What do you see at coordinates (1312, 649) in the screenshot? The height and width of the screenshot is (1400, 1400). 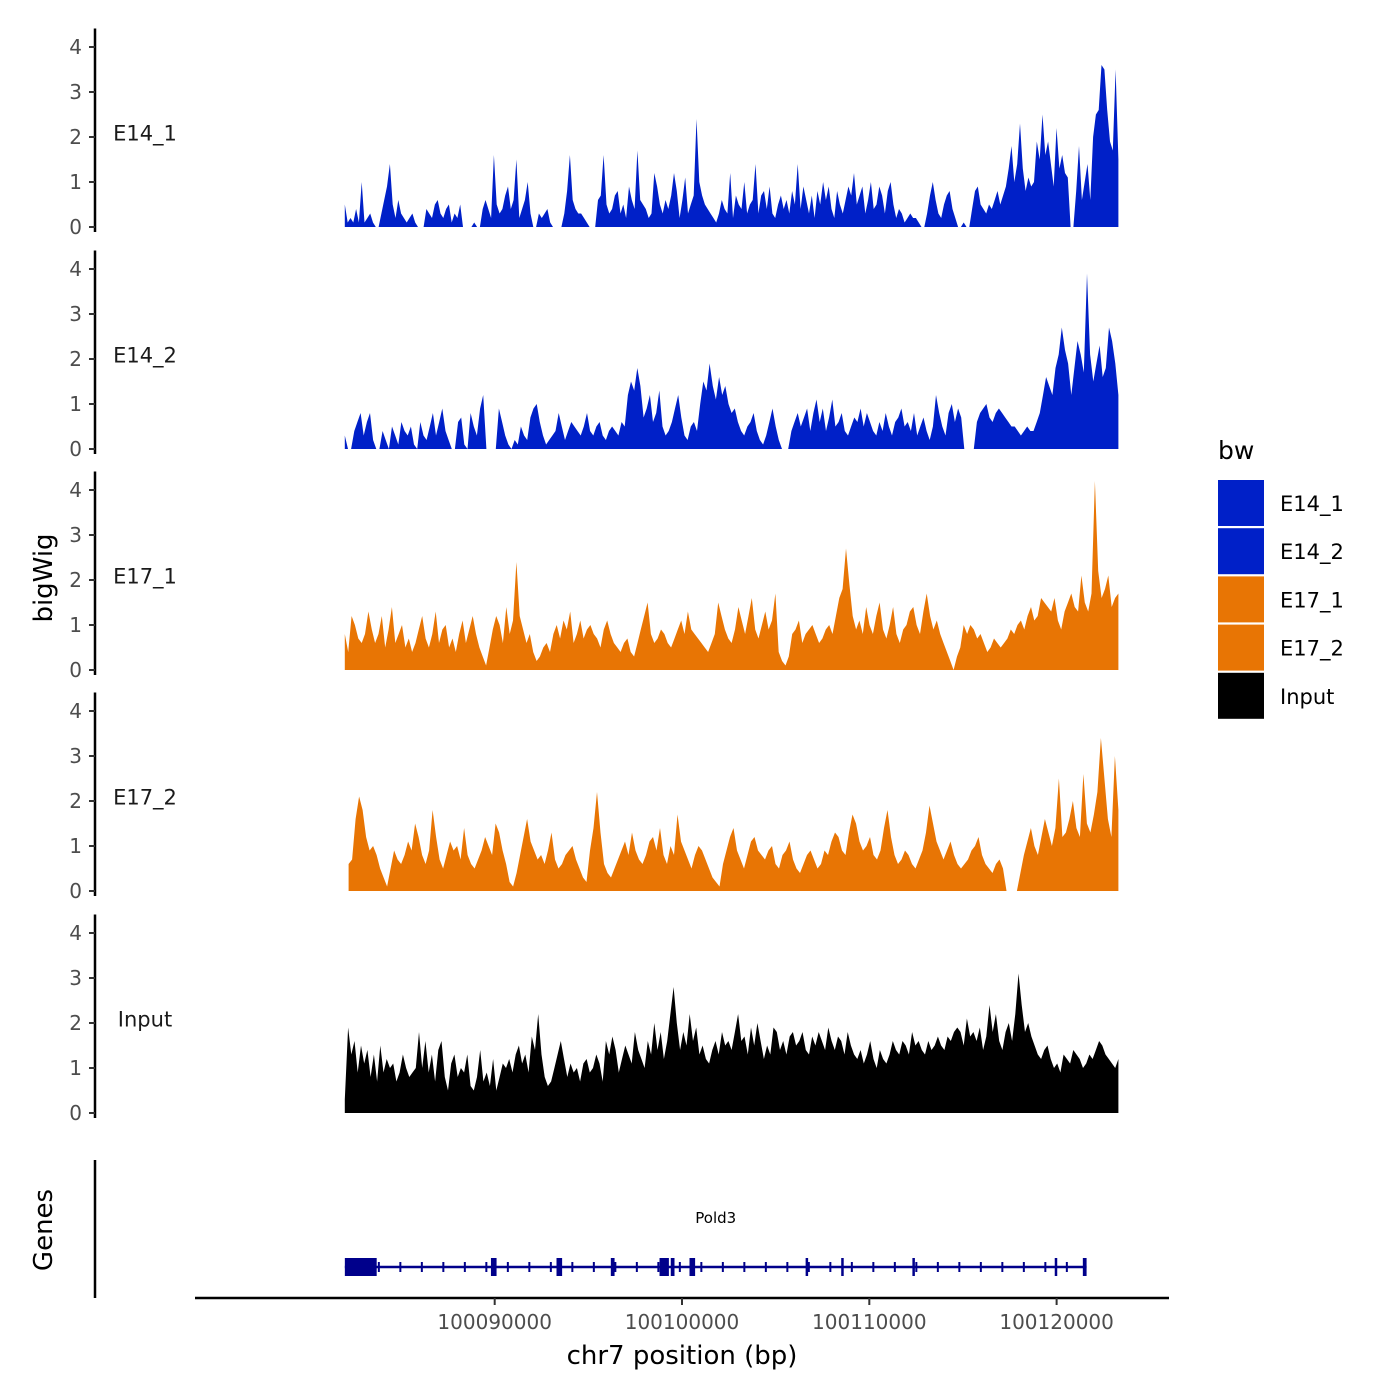 I see `legend-label: E17_2` at bounding box center [1312, 649].